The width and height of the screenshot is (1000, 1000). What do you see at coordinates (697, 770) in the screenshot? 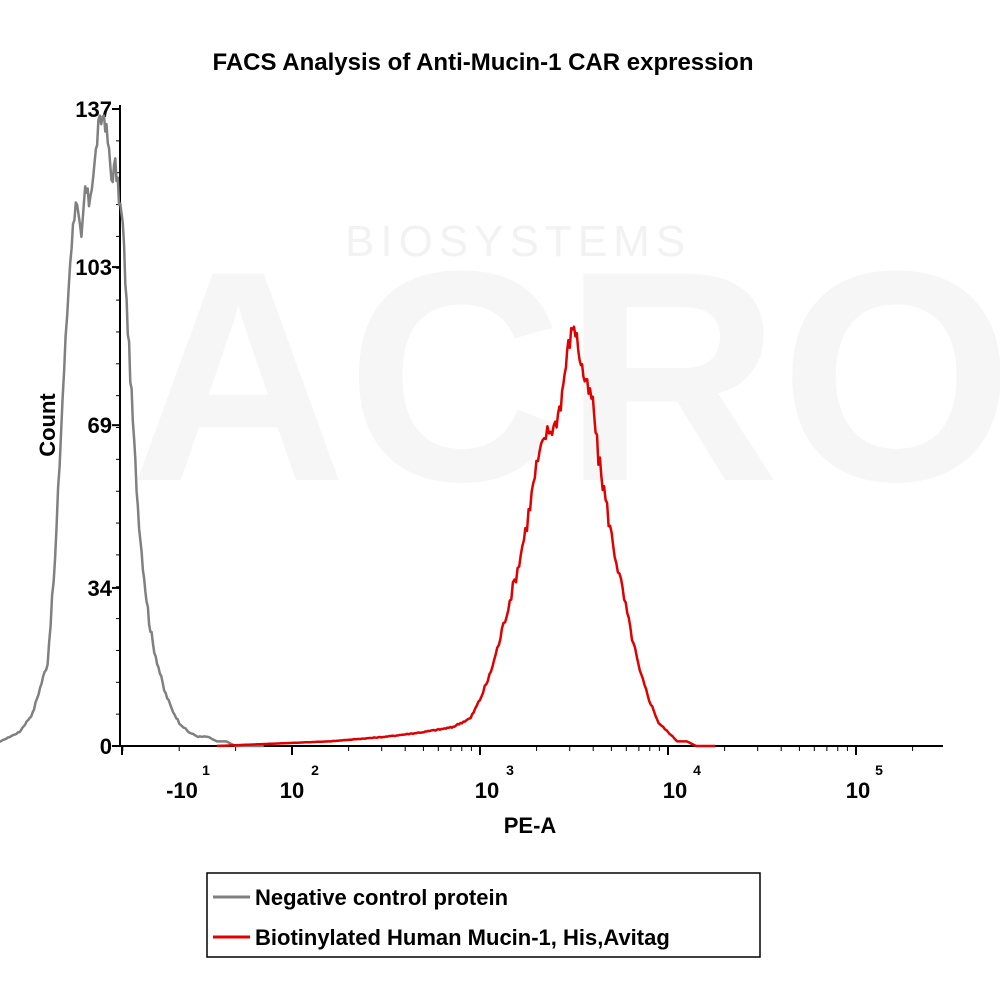
I see `x-tick-label-exponent: 4` at bounding box center [697, 770].